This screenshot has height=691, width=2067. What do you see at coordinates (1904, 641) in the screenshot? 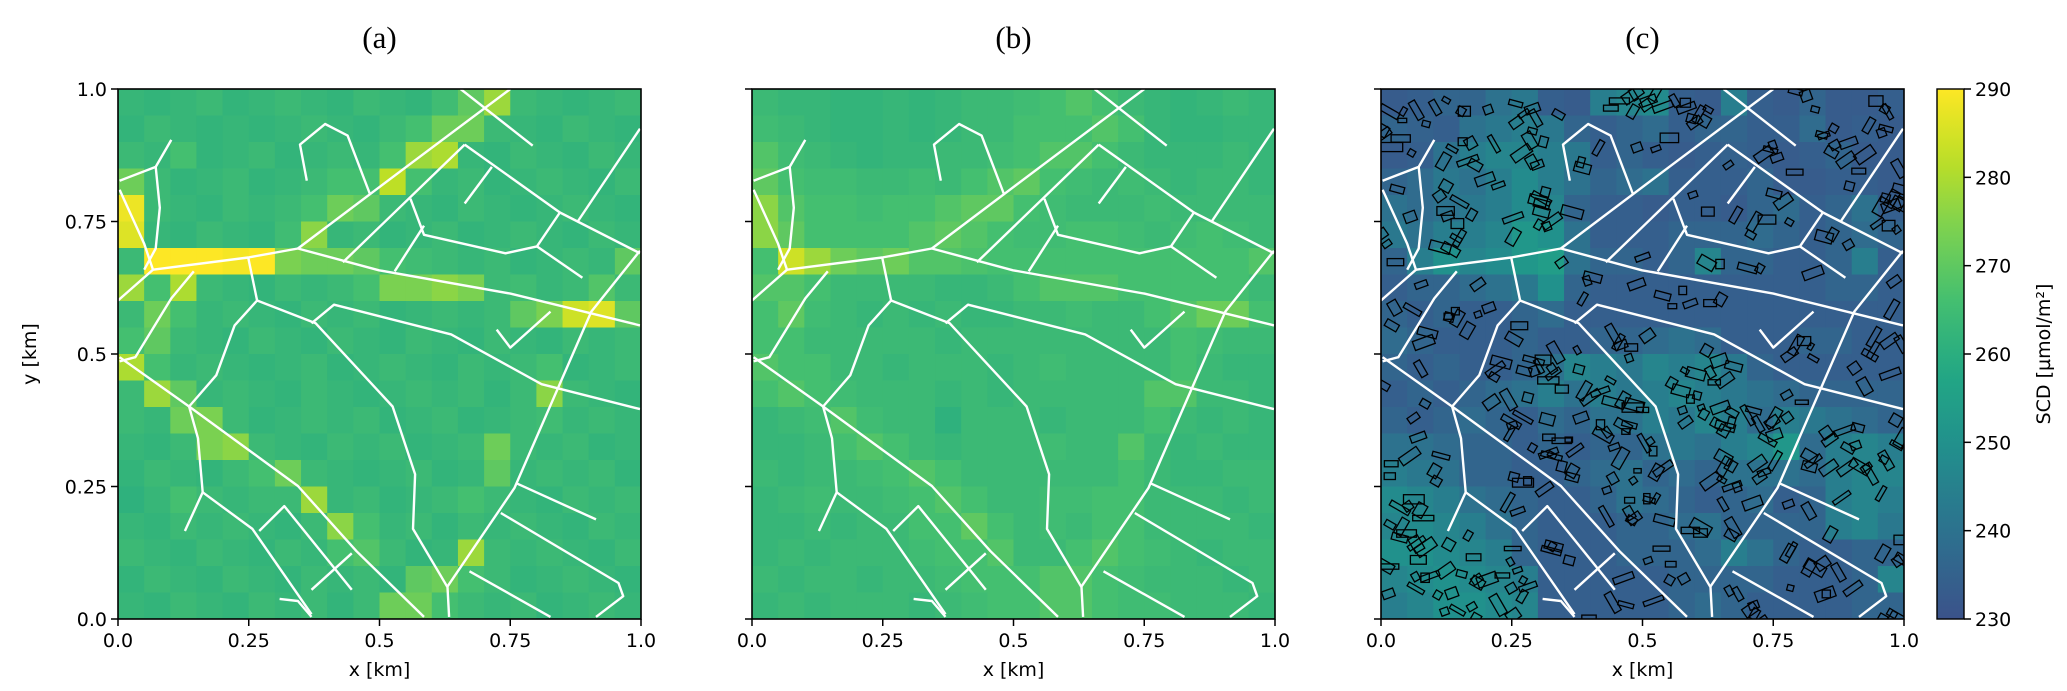
I see `x-tick-label: 1.0` at bounding box center [1904, 641].